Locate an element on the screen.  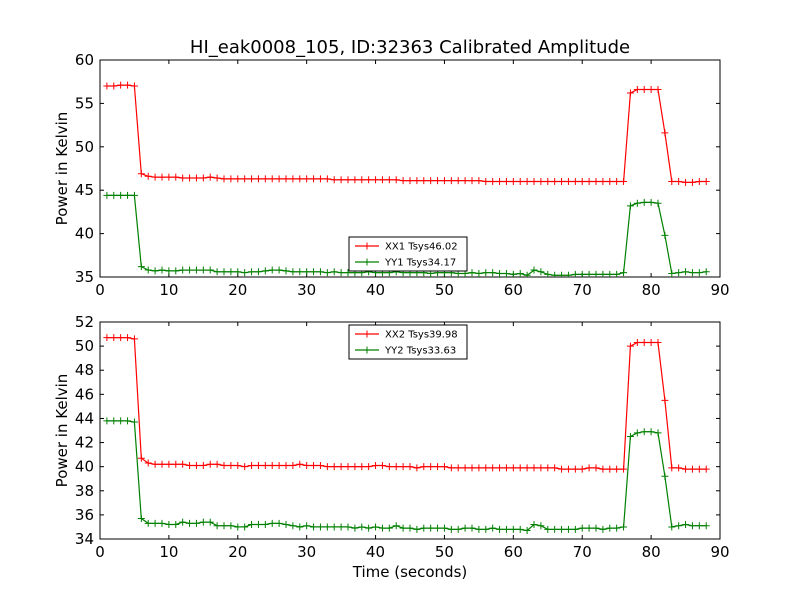
y-tick-label: 38 is located at coordinates (84, 491).